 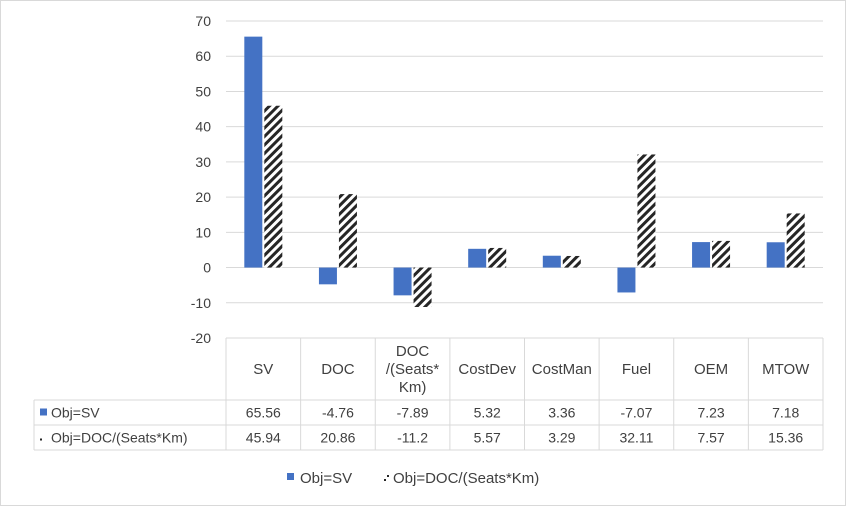 What do you see at coordinates (203, 127) in the screenshot?
I see `y-tick-label: 40` at bounding box center [203, 127].